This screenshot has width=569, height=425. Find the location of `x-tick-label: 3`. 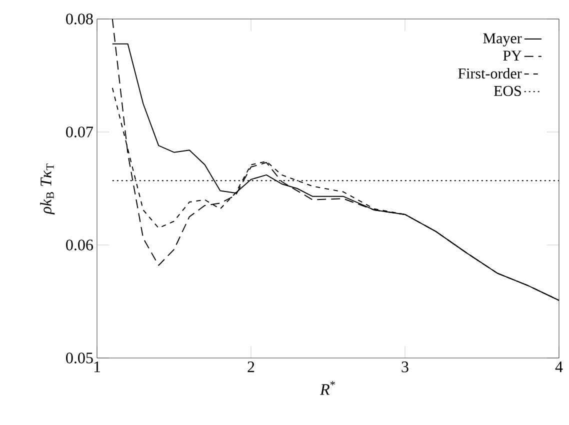

x-tick-label: 3 is located at coordinates (405, 367).